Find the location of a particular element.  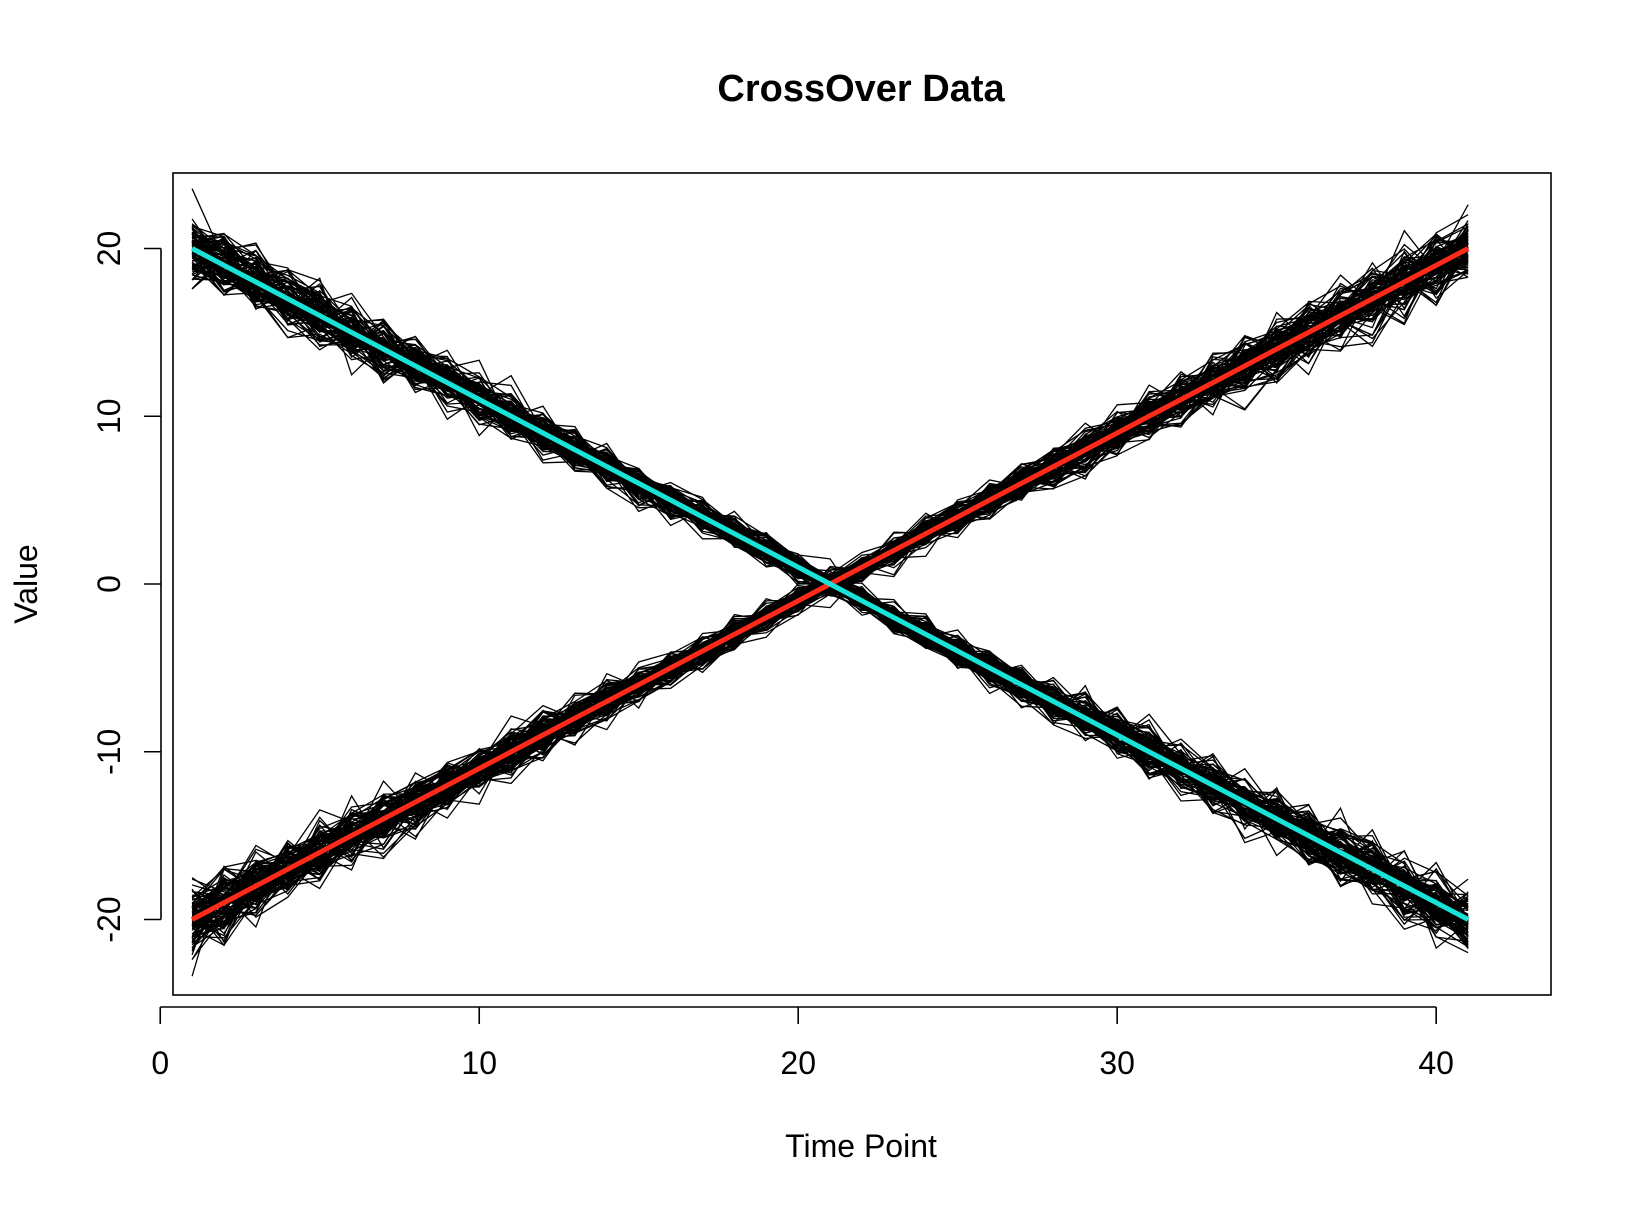

y-tick-label: 20 is located at coordinates (109, 249).